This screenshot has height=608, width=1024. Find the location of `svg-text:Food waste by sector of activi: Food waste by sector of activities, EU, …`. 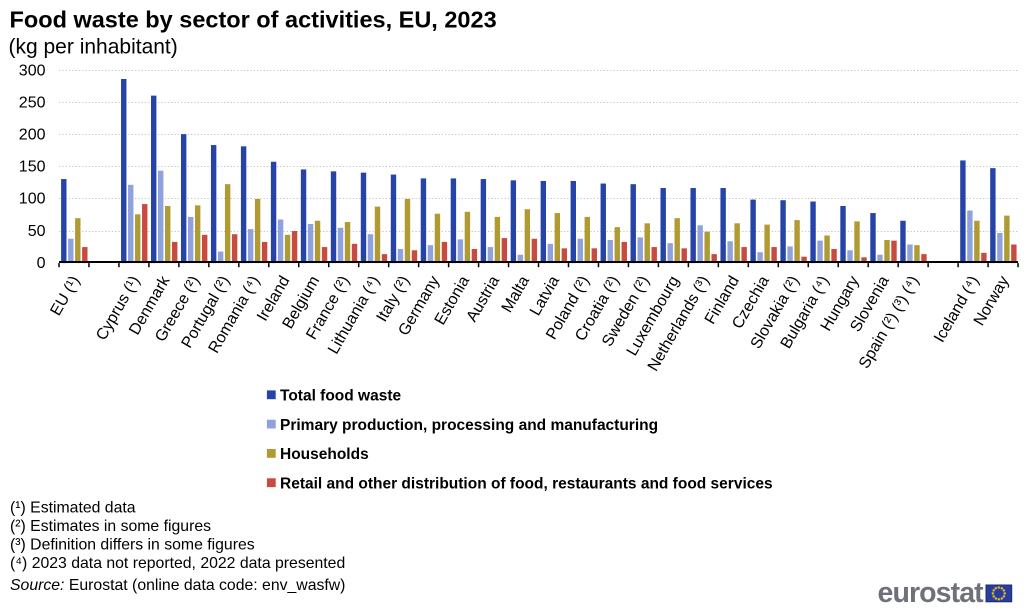

svg-text:Food waste by sector of activi: Food waste by sector of activities, EU, … is located at coordinates (253, 20).